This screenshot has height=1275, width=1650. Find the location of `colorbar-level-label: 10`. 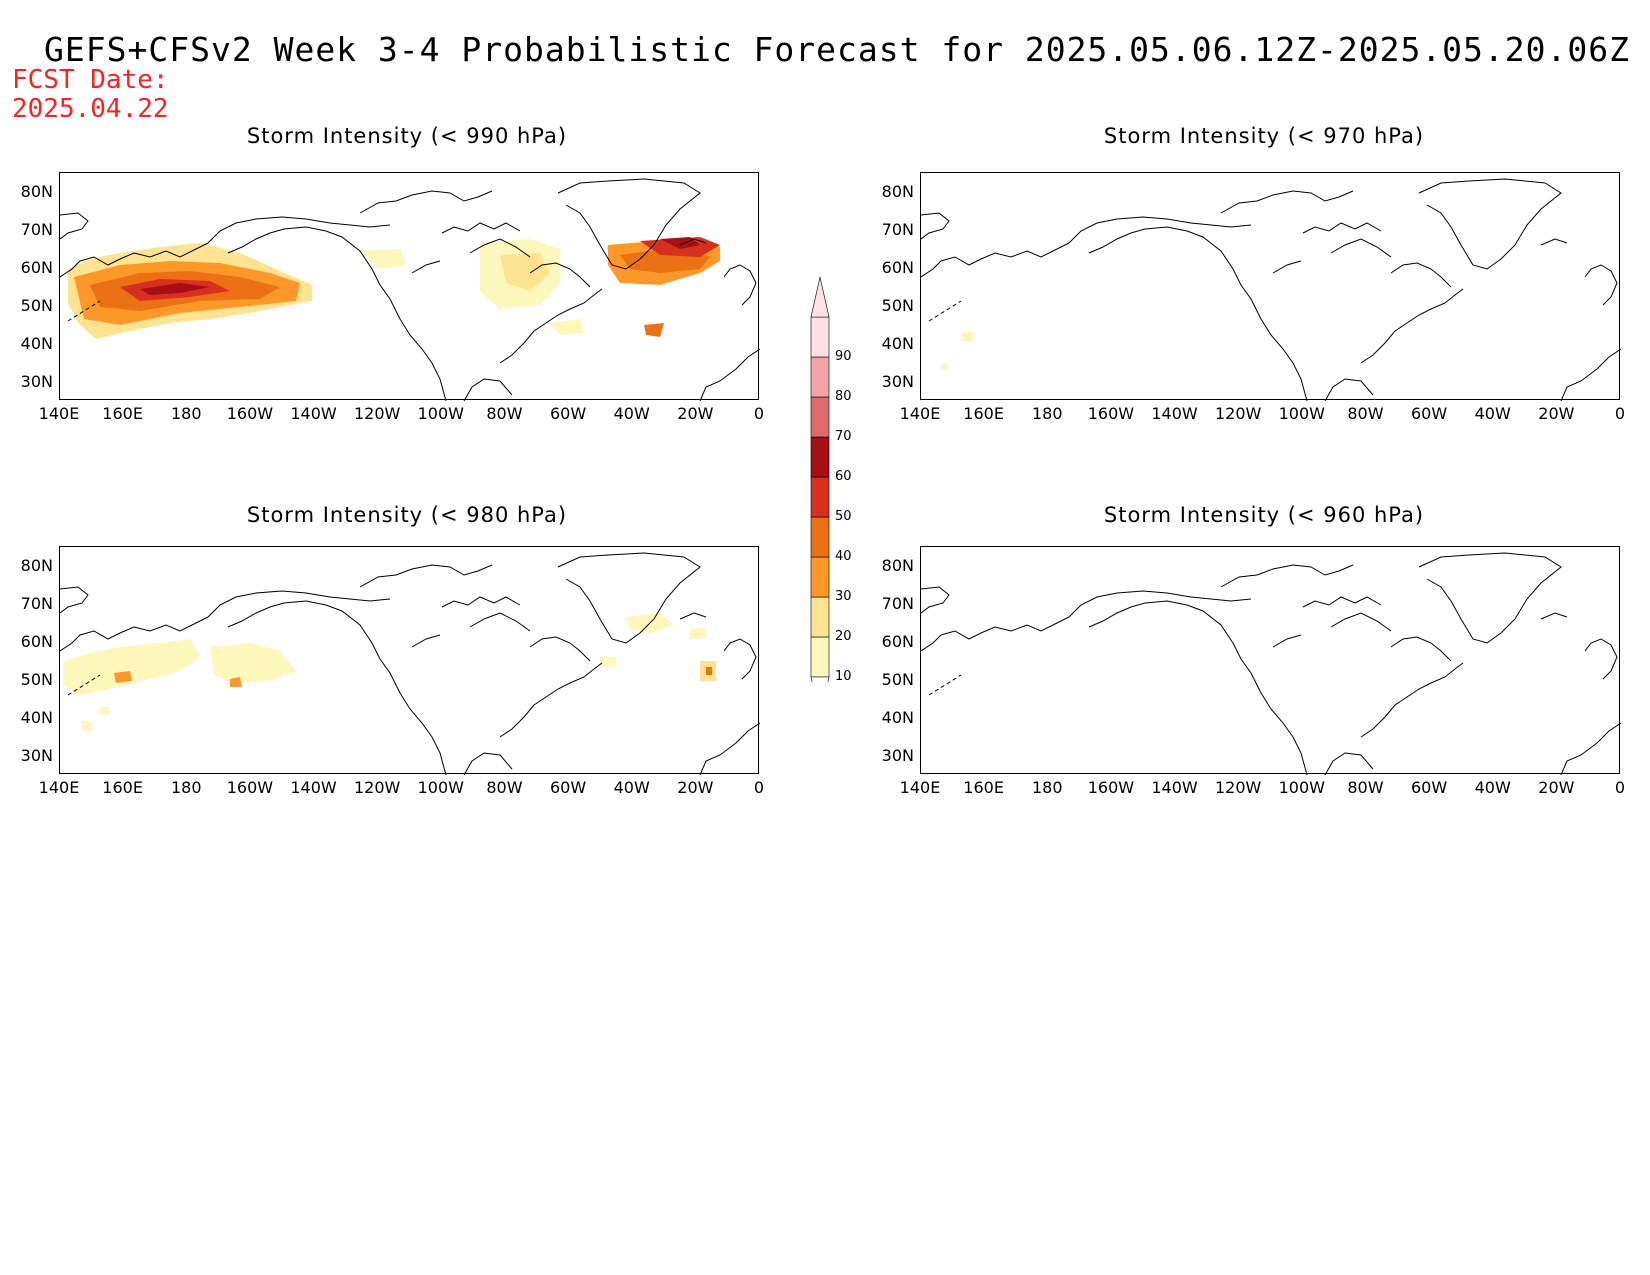

colorbar-level-label: 10 is located at coordinates (843, 676).